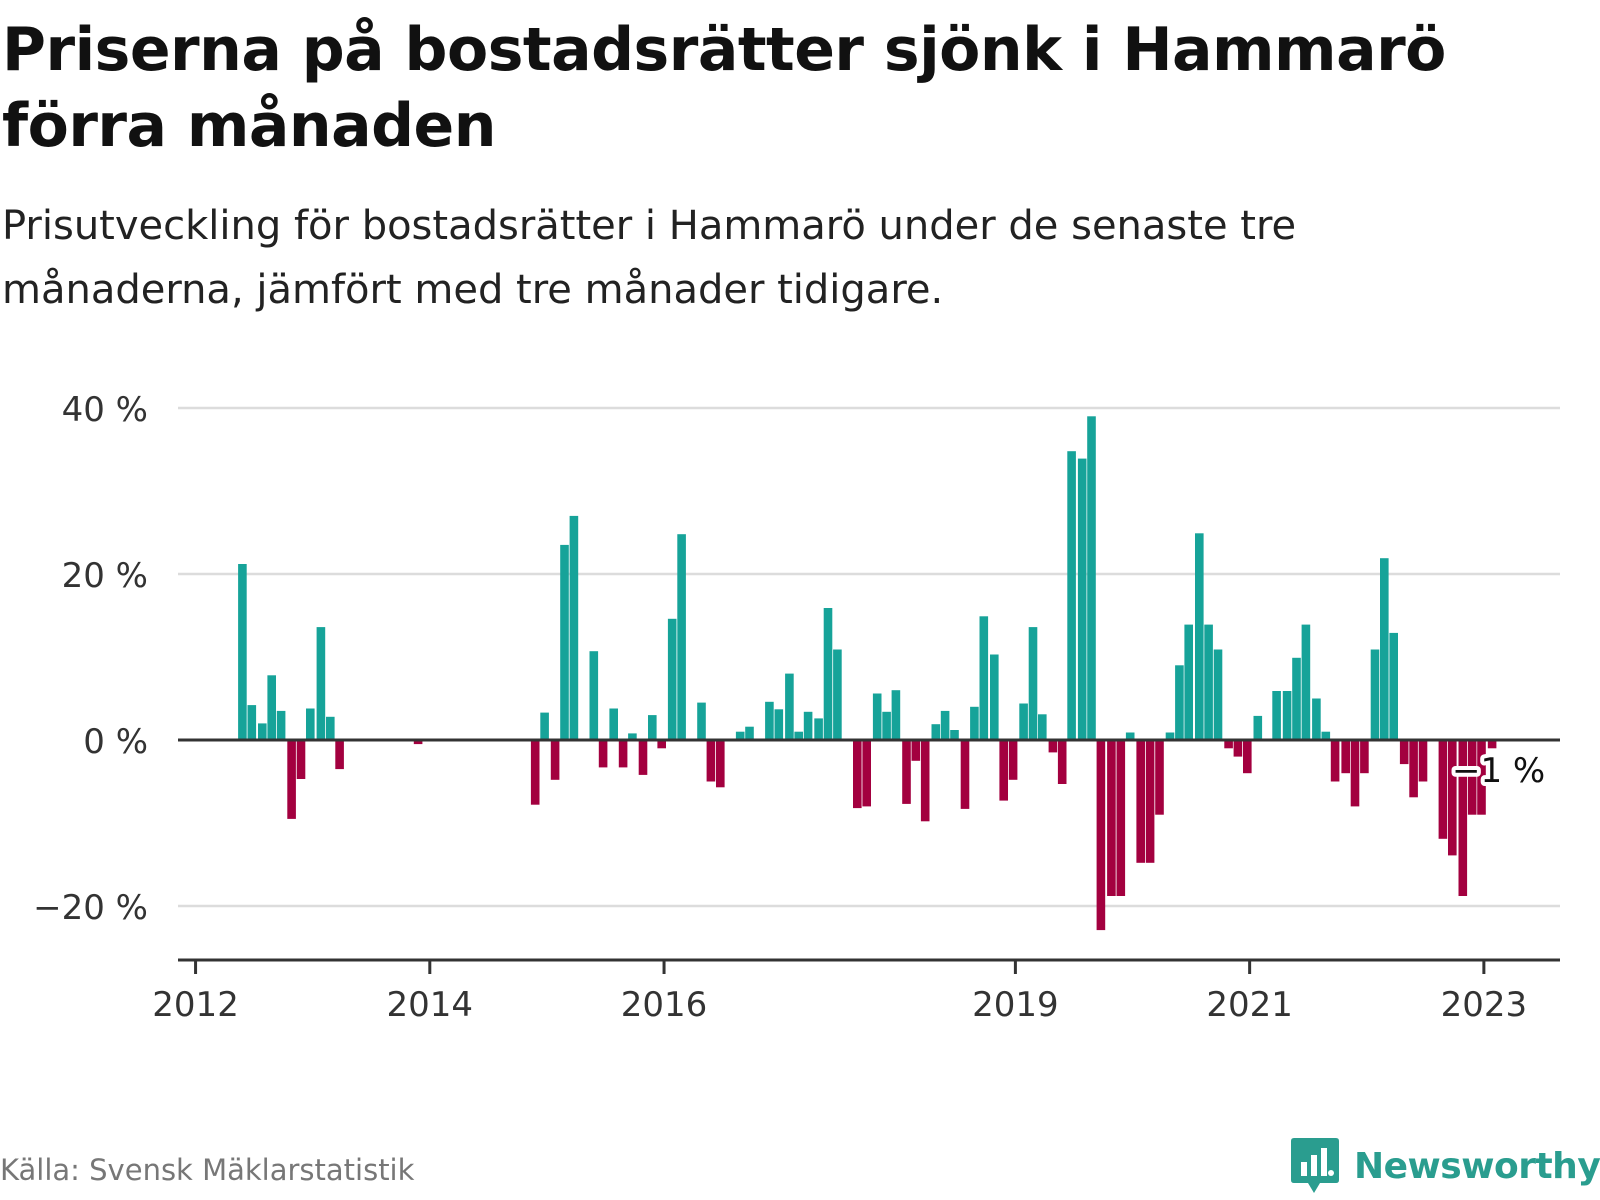  What do you see at coordinates (430, 1002) in the screenshot?
I see `x-tick-label: 2014` at bounding box center [430, 1002].